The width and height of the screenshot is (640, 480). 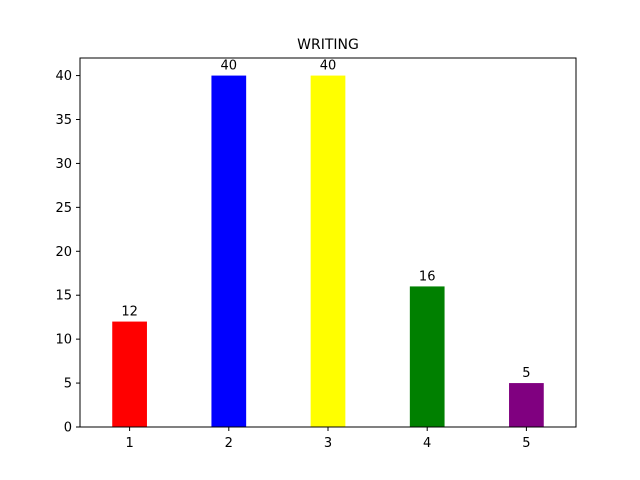 I want to click on data-label-1: 12, so click(x=129, y=312).